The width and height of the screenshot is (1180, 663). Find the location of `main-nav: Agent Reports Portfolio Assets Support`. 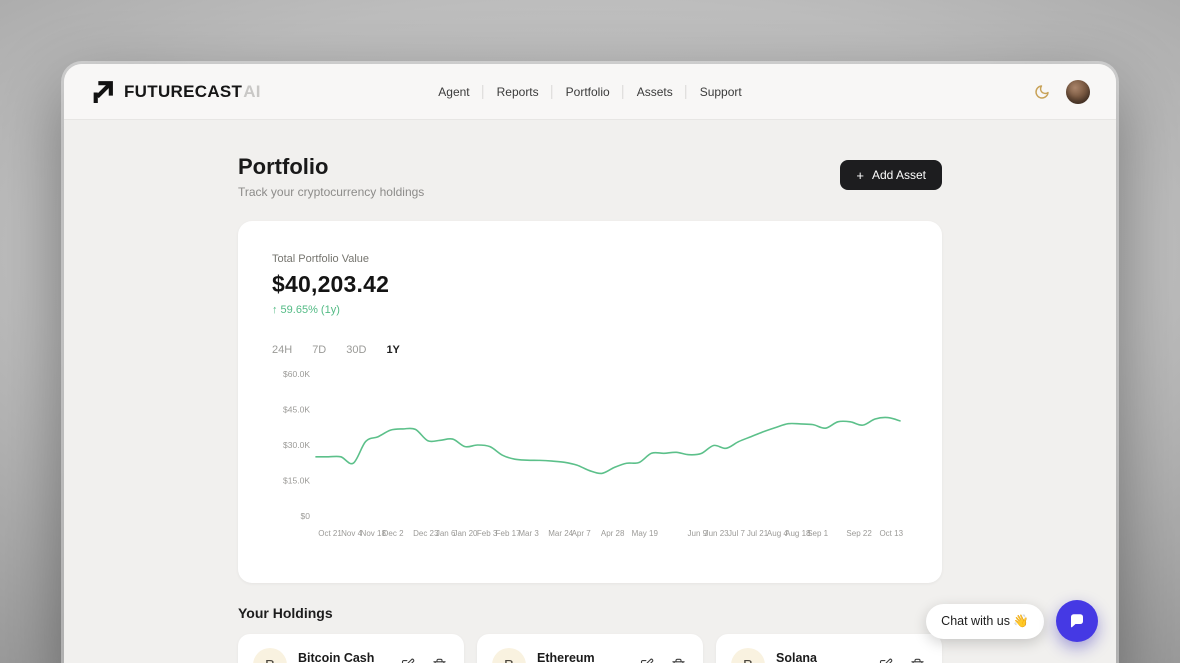

main-nav: Agent Reports Portfolio Assets Support is located at coordinates (590, 91).